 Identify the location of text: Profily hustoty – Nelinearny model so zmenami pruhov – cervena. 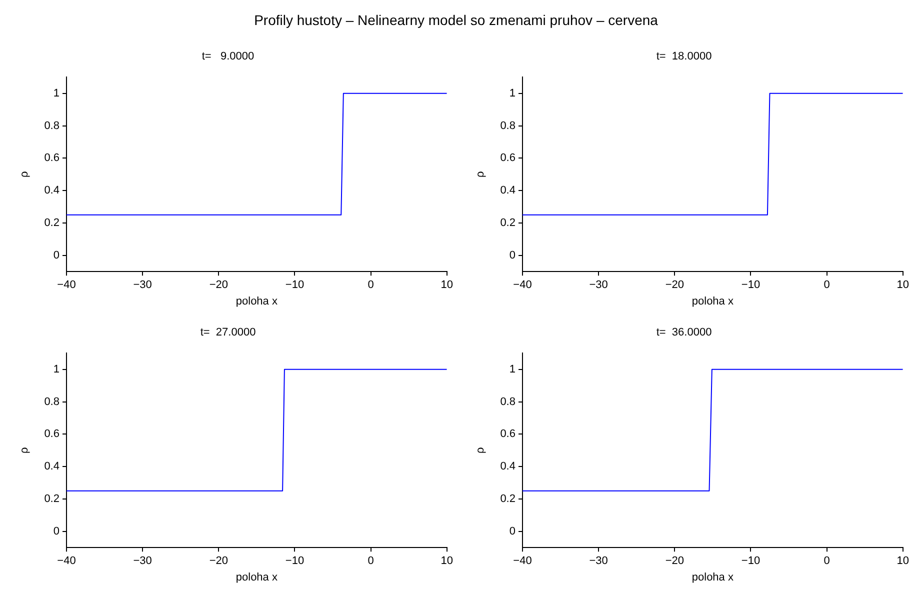
(456, 20).